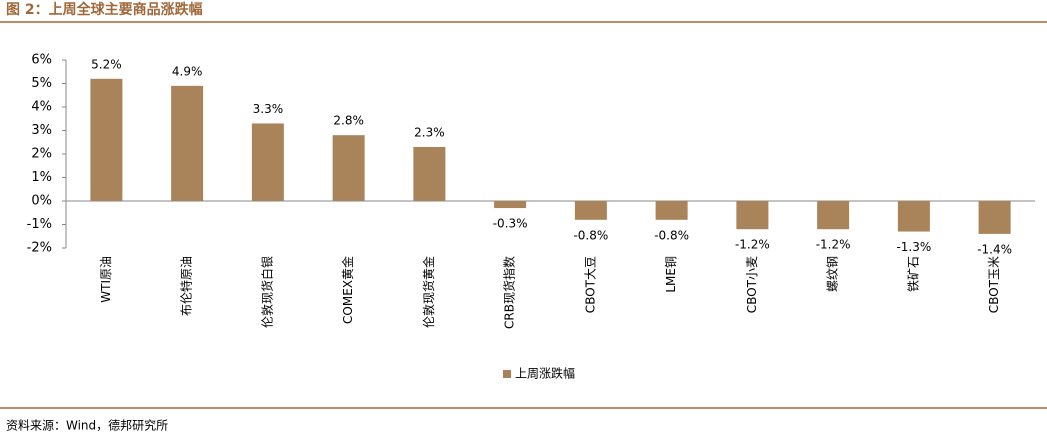 The image size is (1047, 442). What do you see at coordinates (104, 9) in the screenshot?
I see `chart-title: 图 2：上周全球主要商品涨跌幅` at bounding box center [104, 9].